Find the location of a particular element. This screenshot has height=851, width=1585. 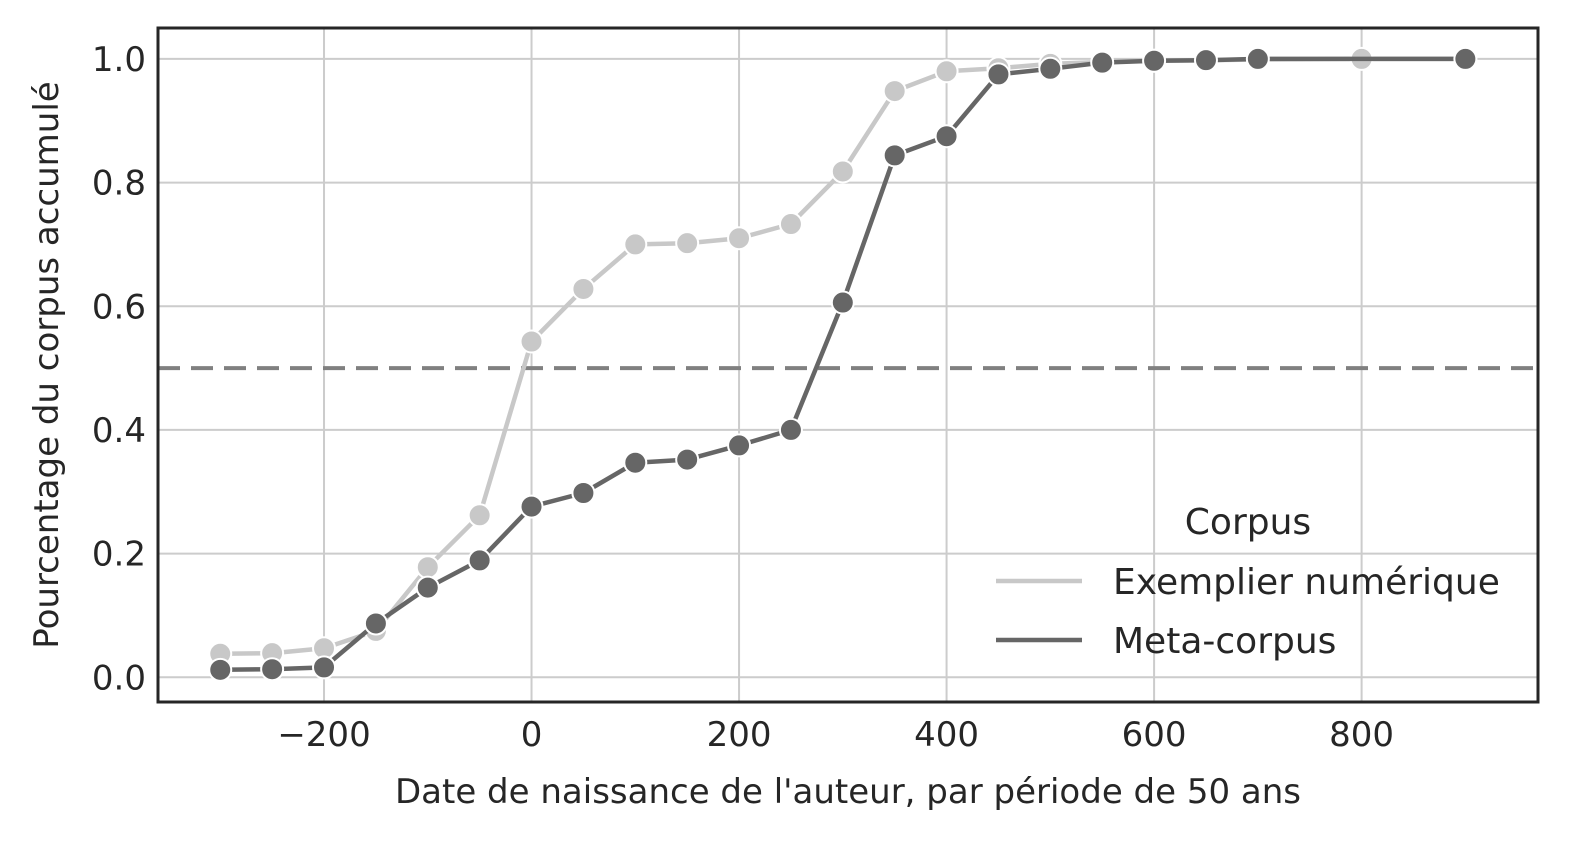

y-tick-label: 0.0 is located at coordinates (119, 678).